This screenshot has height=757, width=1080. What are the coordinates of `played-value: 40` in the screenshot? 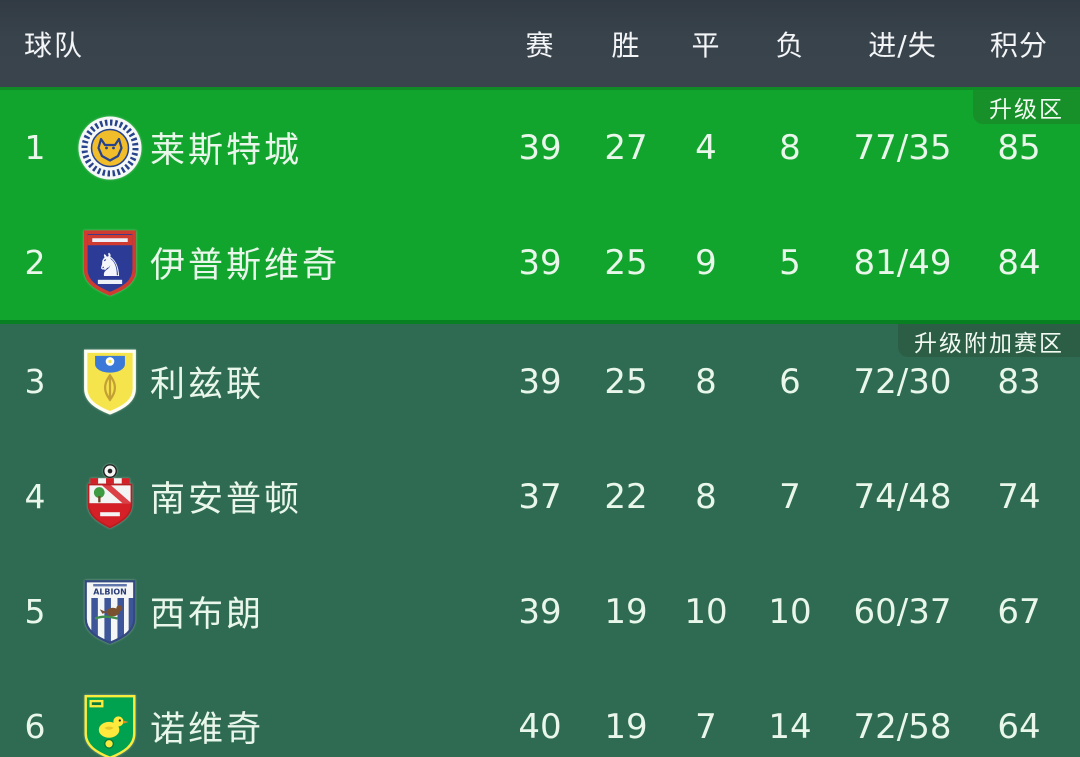 It's located at (540, 726).